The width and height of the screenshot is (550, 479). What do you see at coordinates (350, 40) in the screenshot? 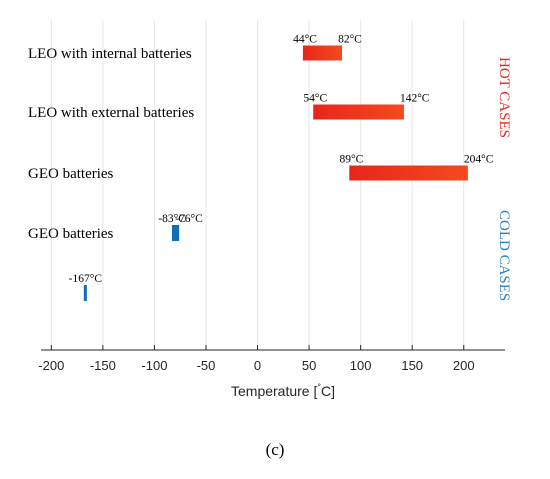
I see `max-value-label: 82°C` at bounding box center [350, 40].